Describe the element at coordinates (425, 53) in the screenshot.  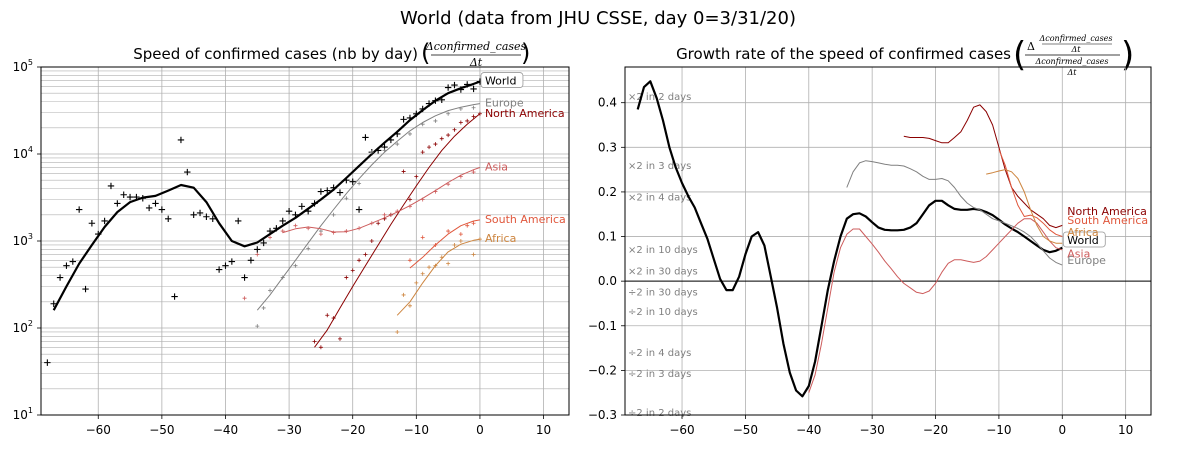
I see `left-title-paren-open: (` at that location.